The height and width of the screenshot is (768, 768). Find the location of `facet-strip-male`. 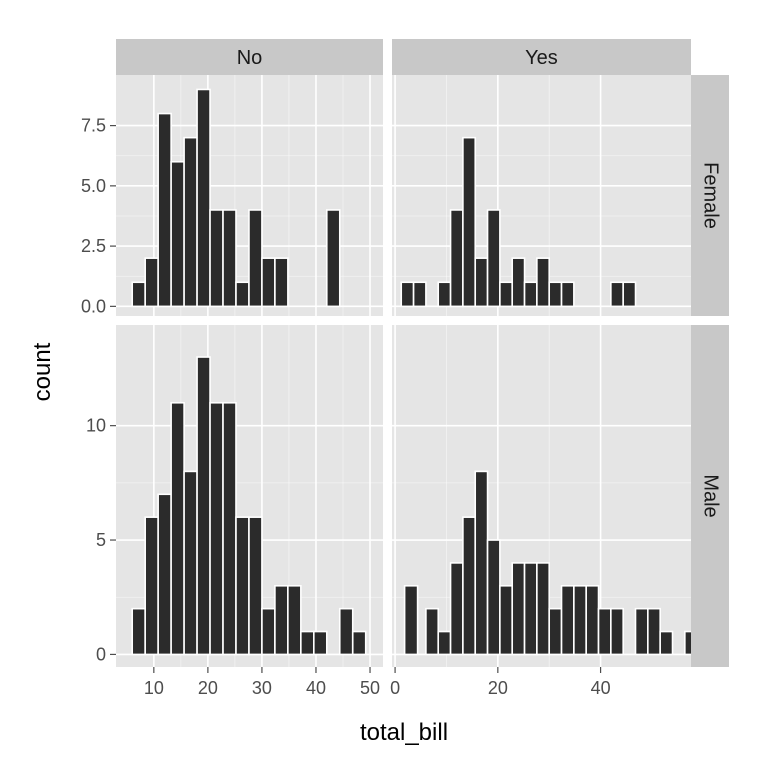

facet-strip-male is located at coordinates (710, 496).